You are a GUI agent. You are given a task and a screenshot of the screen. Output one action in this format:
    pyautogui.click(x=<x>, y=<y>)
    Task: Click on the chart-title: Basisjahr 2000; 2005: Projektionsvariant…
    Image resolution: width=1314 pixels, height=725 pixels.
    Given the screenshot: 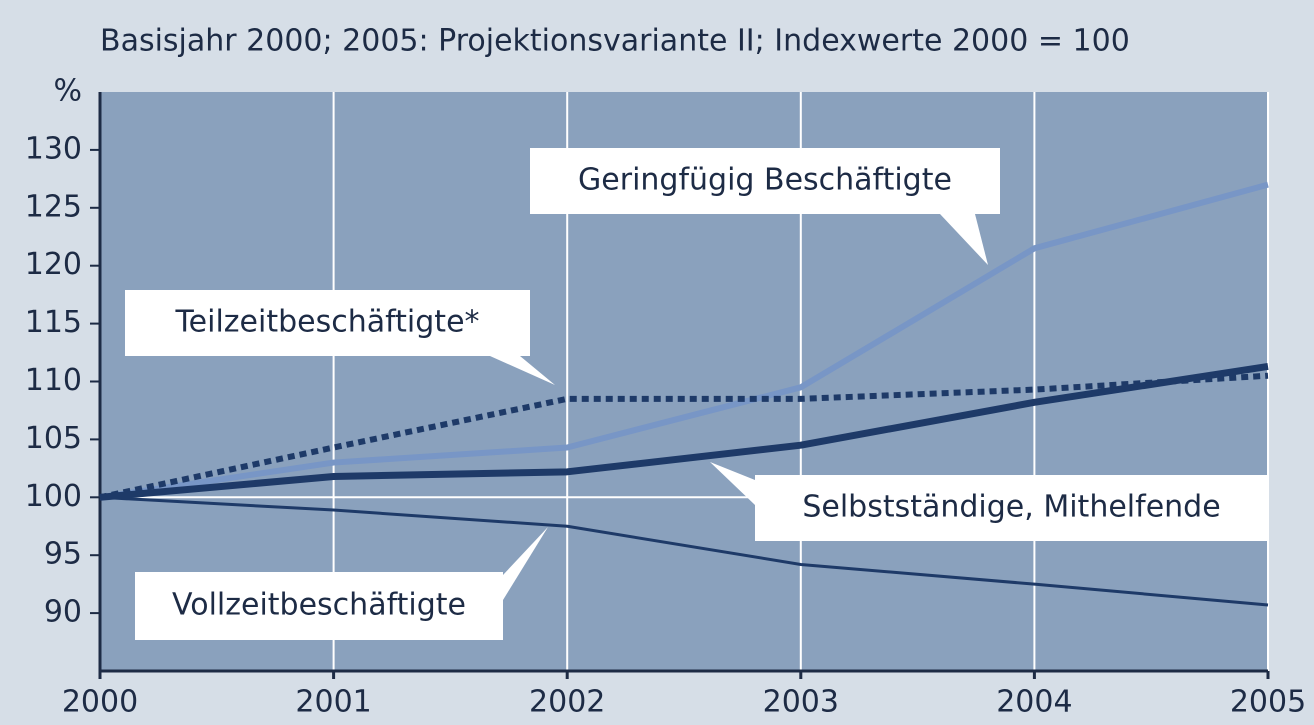 What is the action you would take?
    pyautogui.click(x=615, y=41)
    